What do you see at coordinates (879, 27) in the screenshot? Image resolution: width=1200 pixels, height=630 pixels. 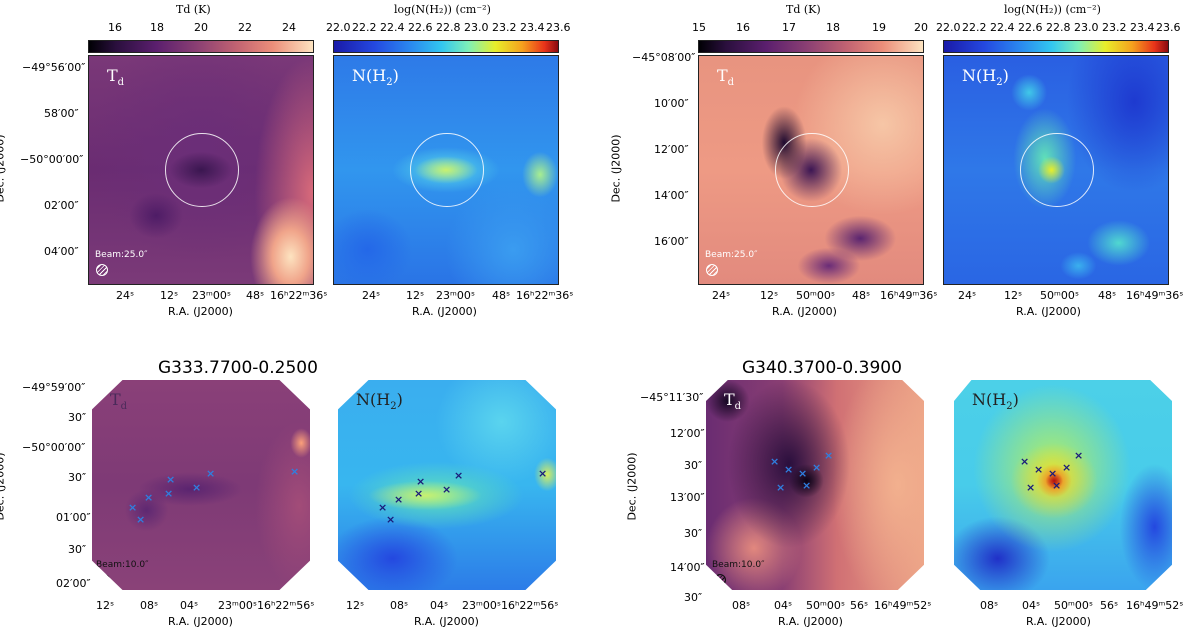 I see `td-tick: 19` at bounding box center [879, 27].